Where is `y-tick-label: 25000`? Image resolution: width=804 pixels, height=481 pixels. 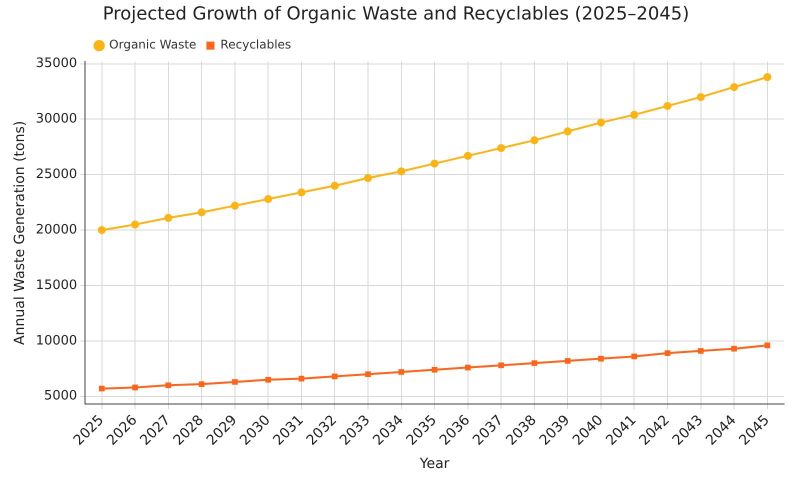
y-tick-label: 25000 is located at coordinates (57, 174).